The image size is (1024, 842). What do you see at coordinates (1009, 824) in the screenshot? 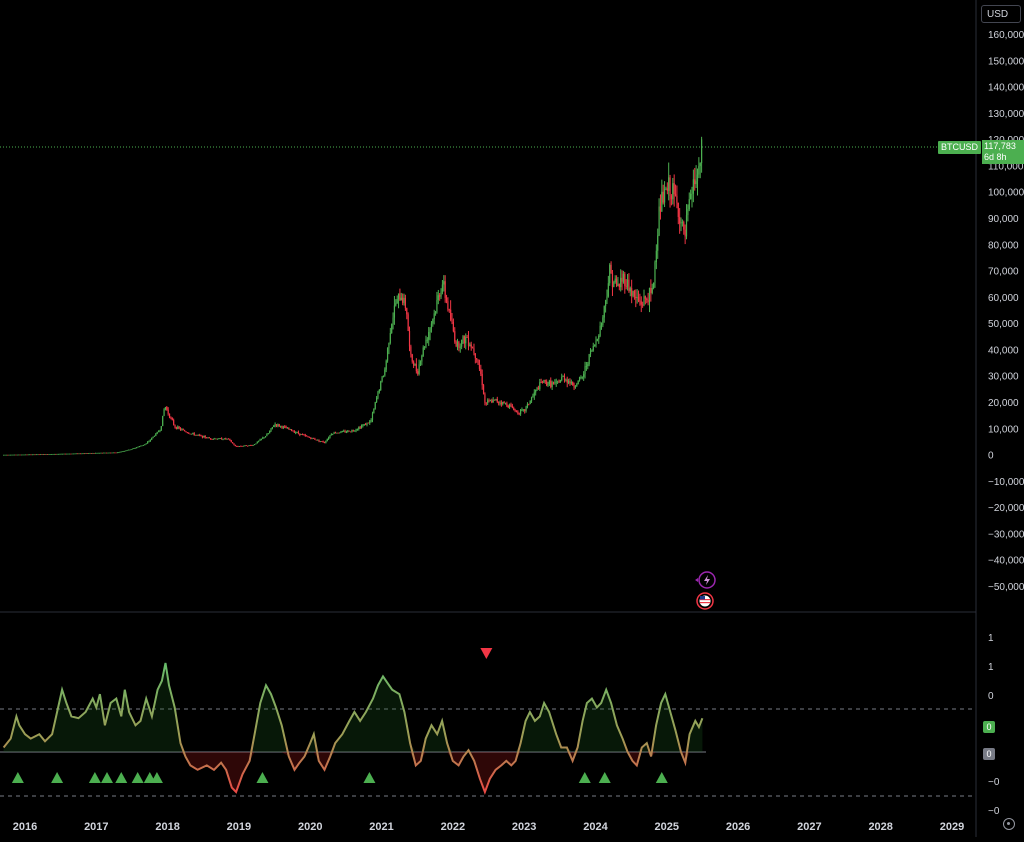
I see `settings-icon` at bounding box center [1009, 824].